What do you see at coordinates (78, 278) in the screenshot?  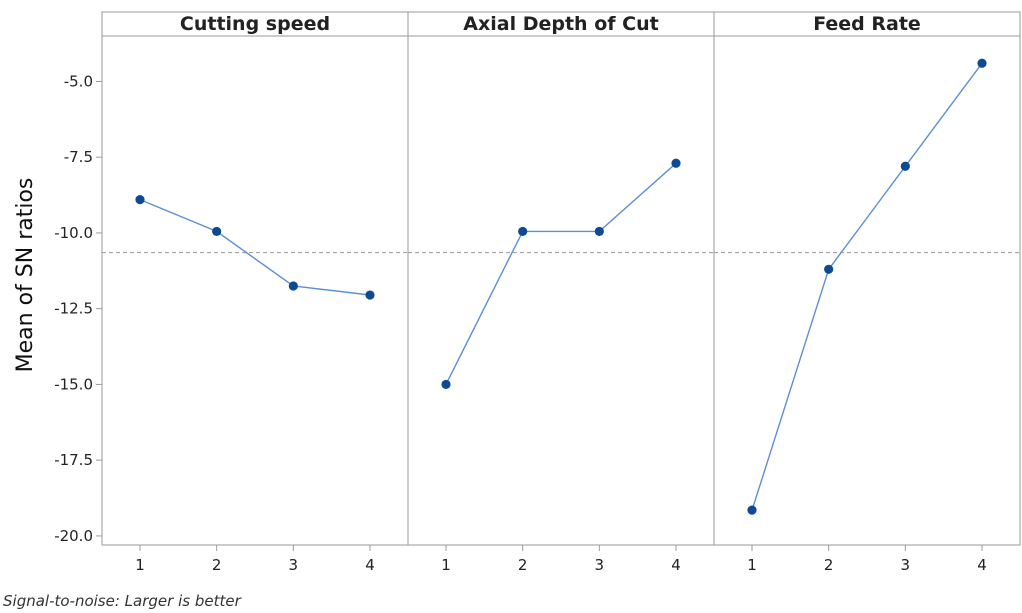 I see `y-axis: -5.0 -7.5 -10.0 -12.5 -15.0 -17.5 -20.0` at bounding box center [78, 278].